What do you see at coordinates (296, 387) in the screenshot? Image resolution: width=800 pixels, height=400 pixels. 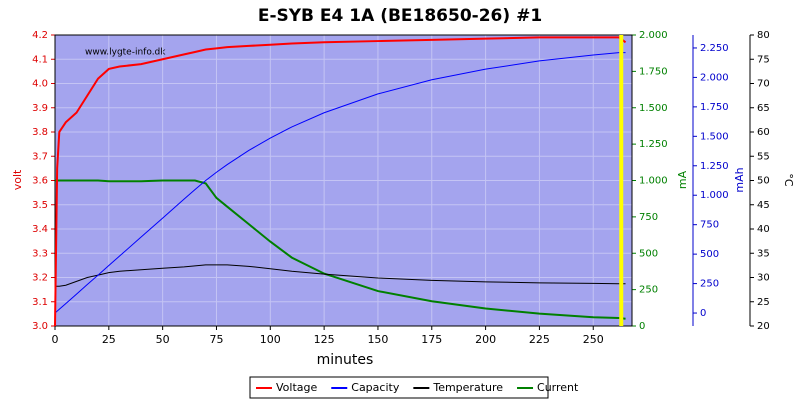 I see `legend-label: Voltage` at bounding box center [296, 387].